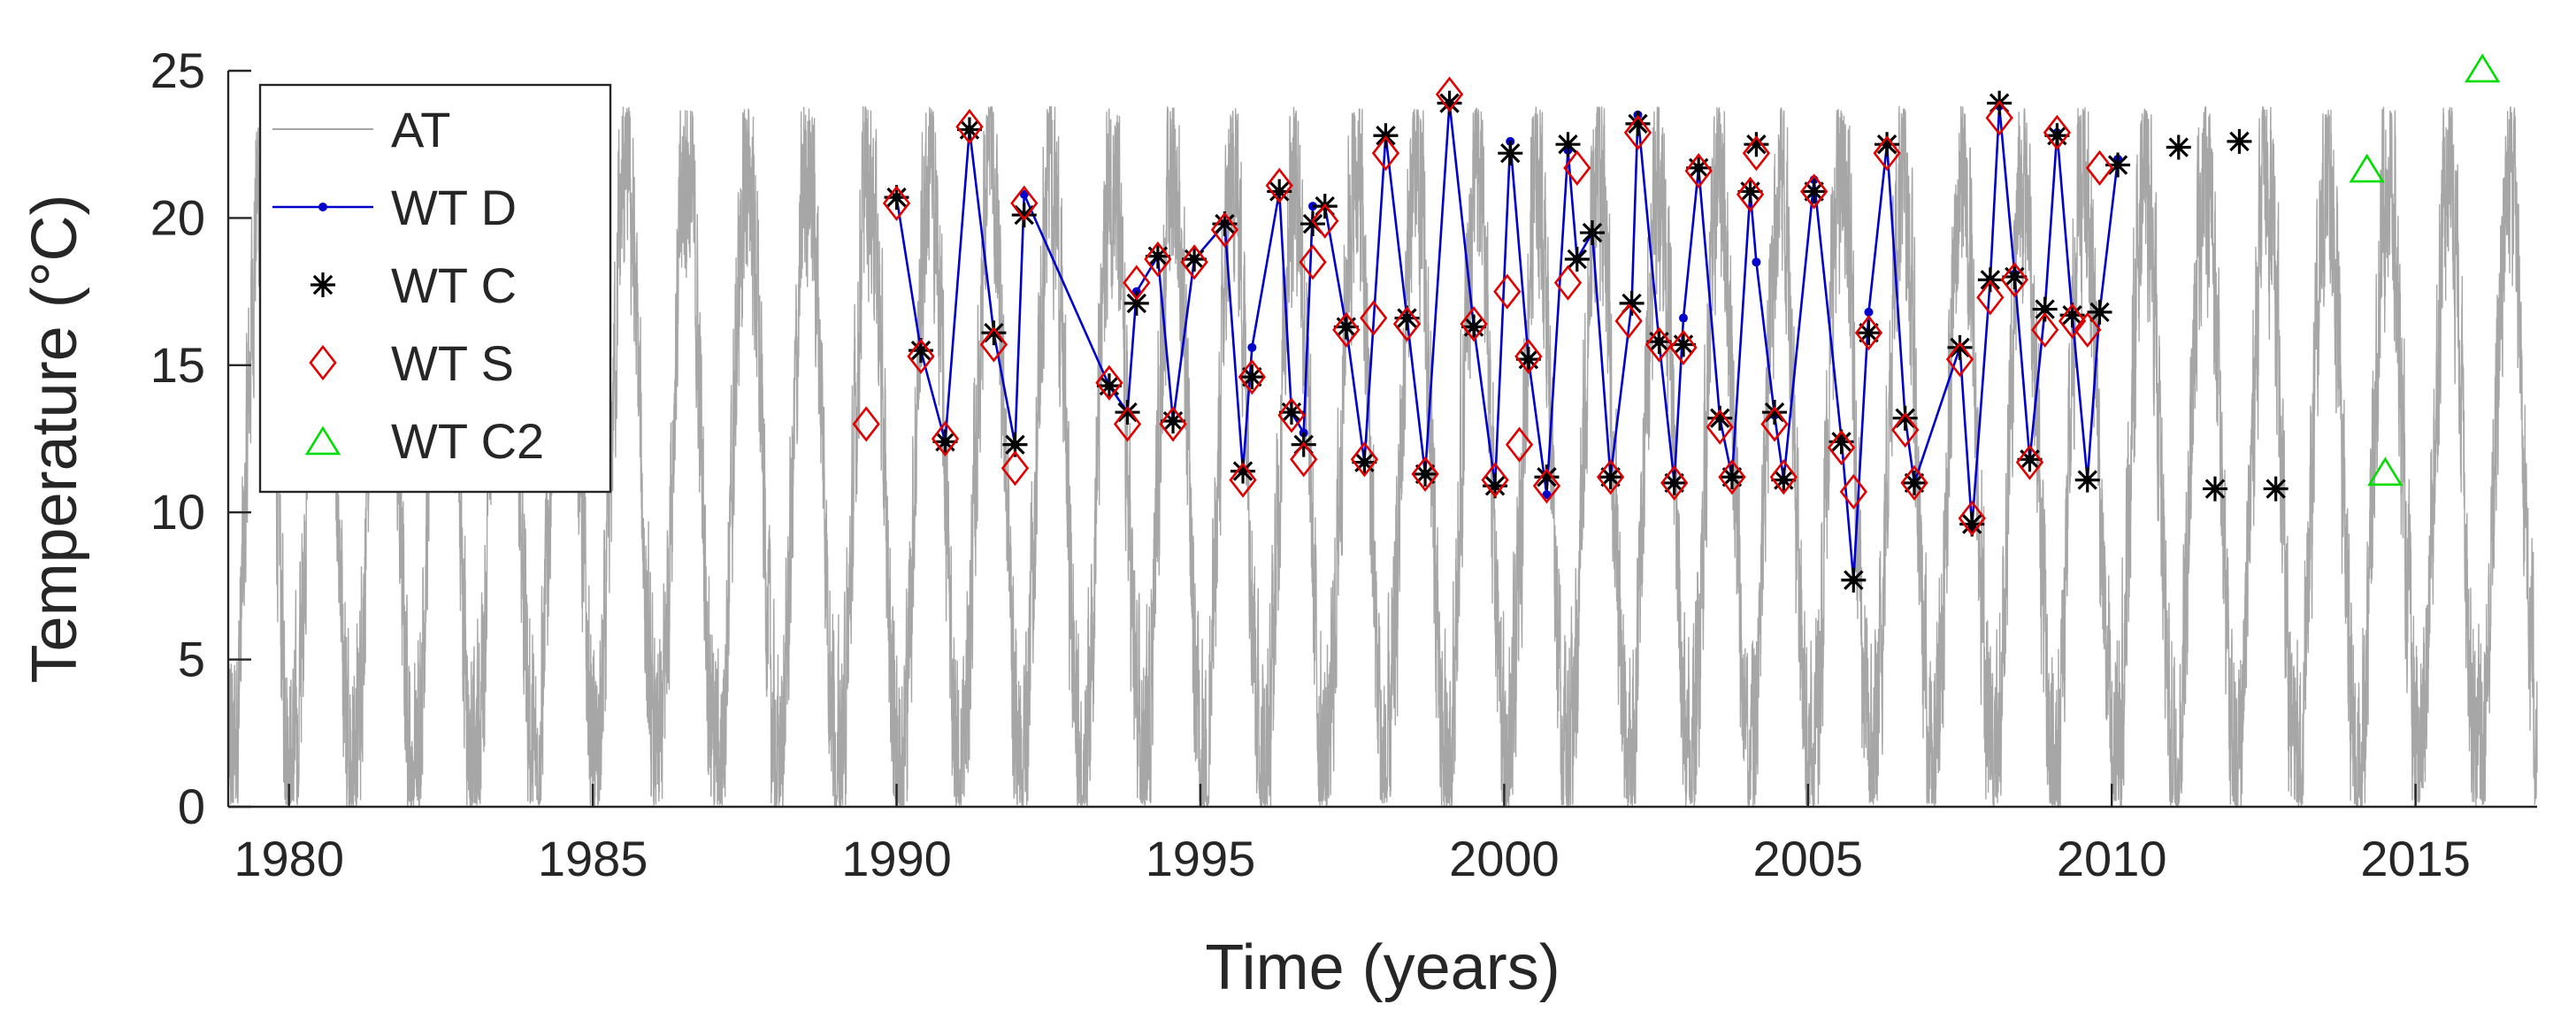  What do you see at coordinates (1504, 858) in the screenshot?
I see `x-tick-label: 2000` at bounding box center [1504, 858].